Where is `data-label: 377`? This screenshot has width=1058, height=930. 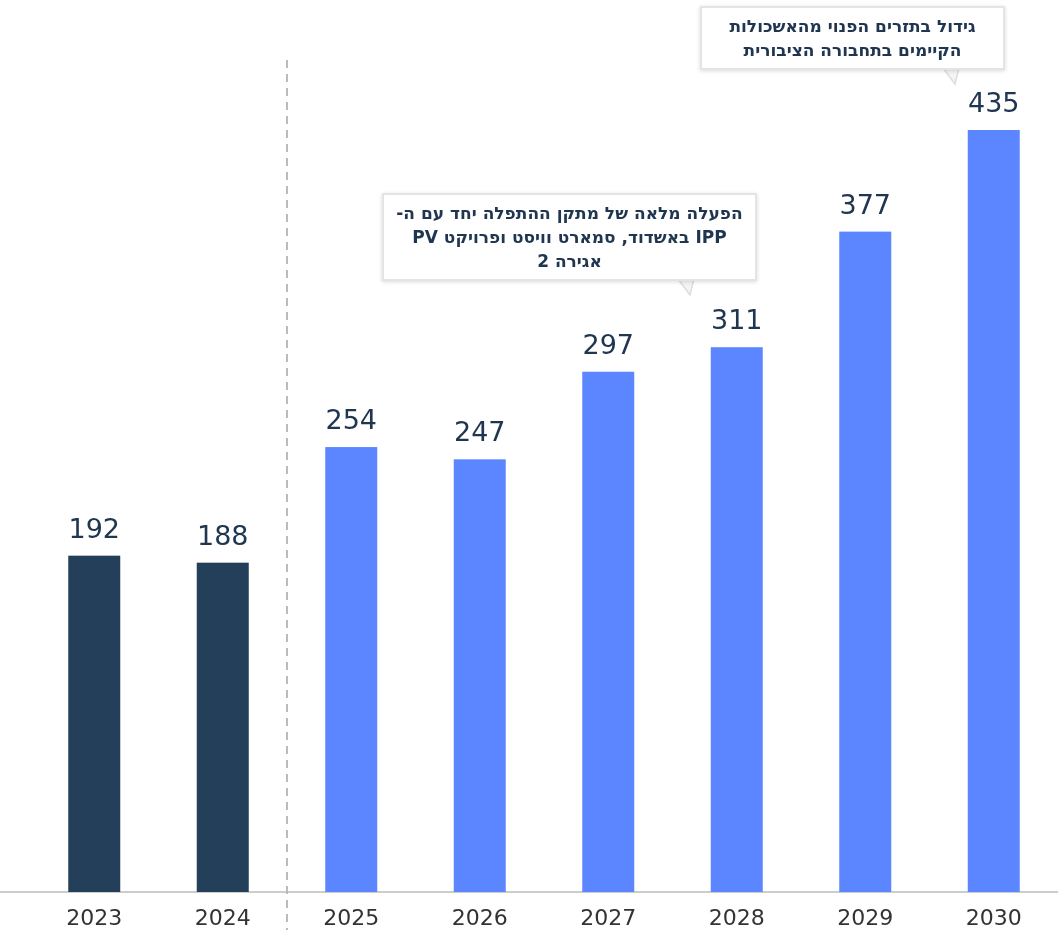 data-label: 377 is located at coordinates (865, 204).